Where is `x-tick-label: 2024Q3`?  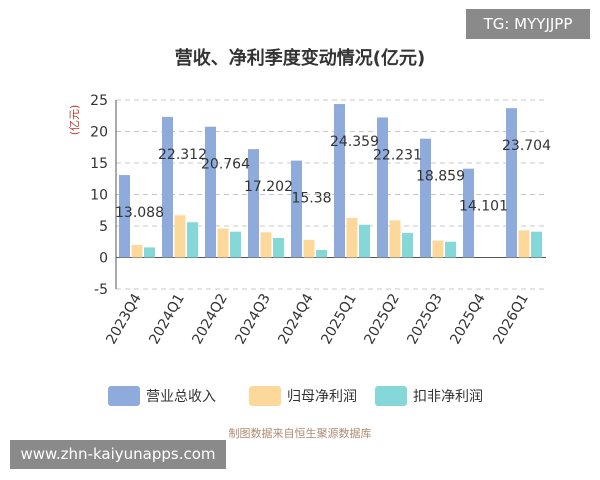 x-tick-label: 2024Q3 is located at coordinates (253, 319).